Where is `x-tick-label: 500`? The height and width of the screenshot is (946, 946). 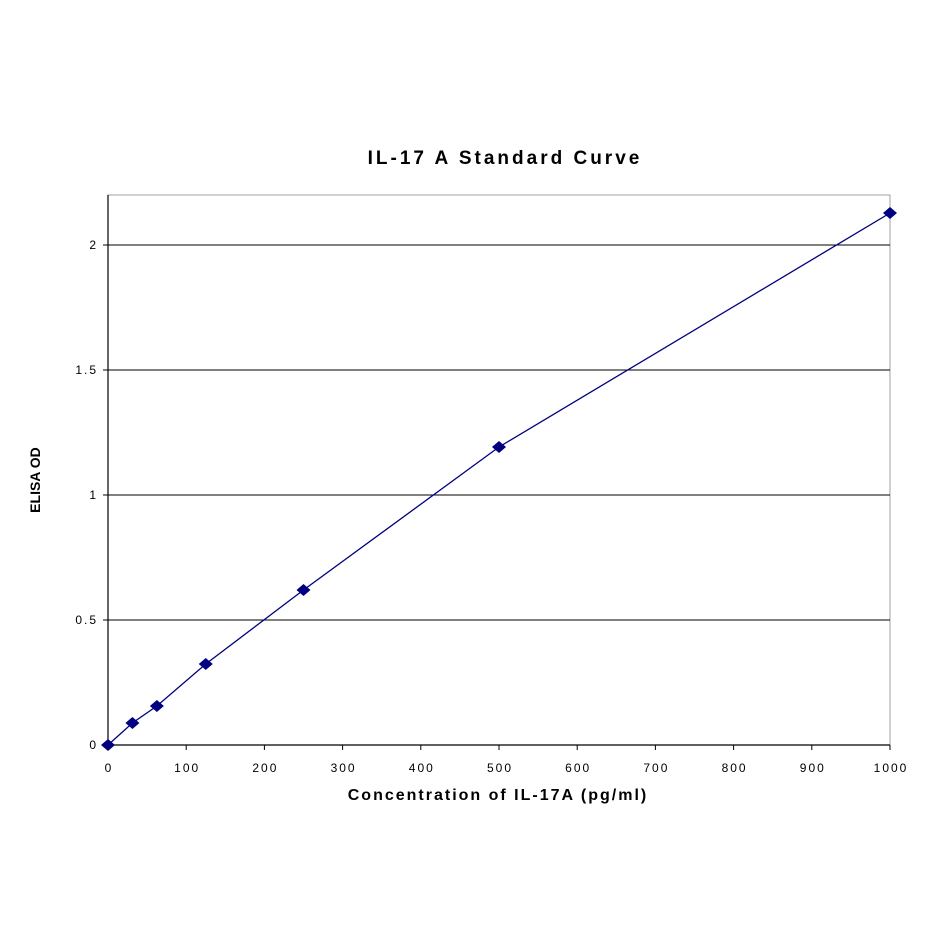
x-tick-label: 500 is located at coordinates (500, 768).